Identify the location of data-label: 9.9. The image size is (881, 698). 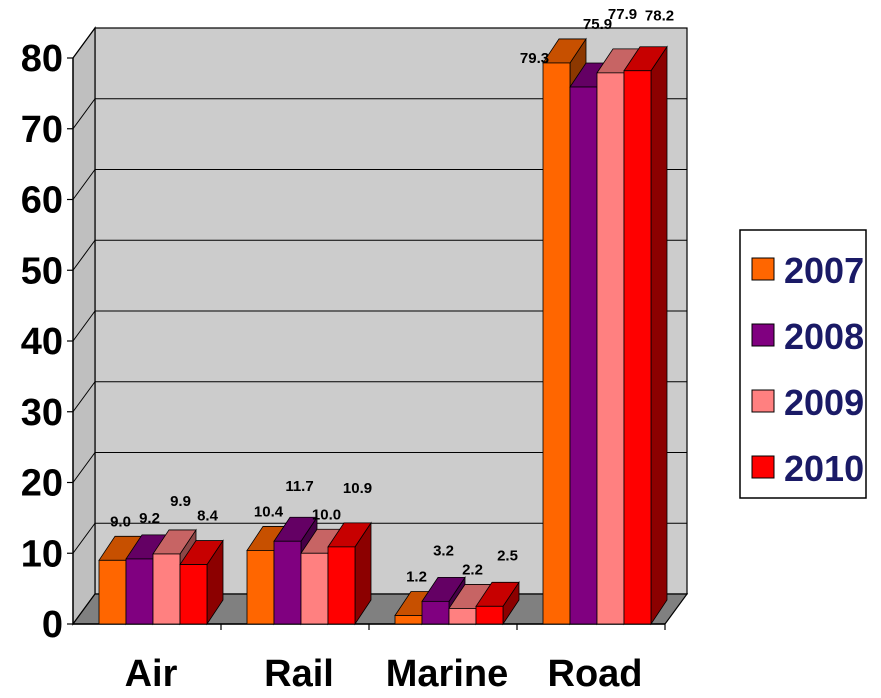
(180, 501).